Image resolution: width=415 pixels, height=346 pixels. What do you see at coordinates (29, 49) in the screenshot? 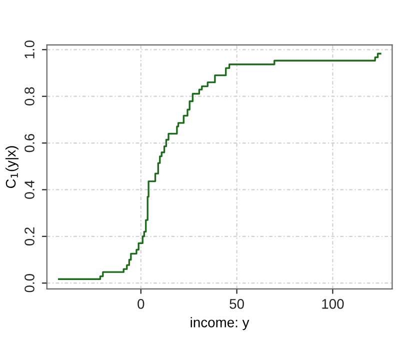
I see `y-tick-label: 1.0` at bounding box center [29, 49].